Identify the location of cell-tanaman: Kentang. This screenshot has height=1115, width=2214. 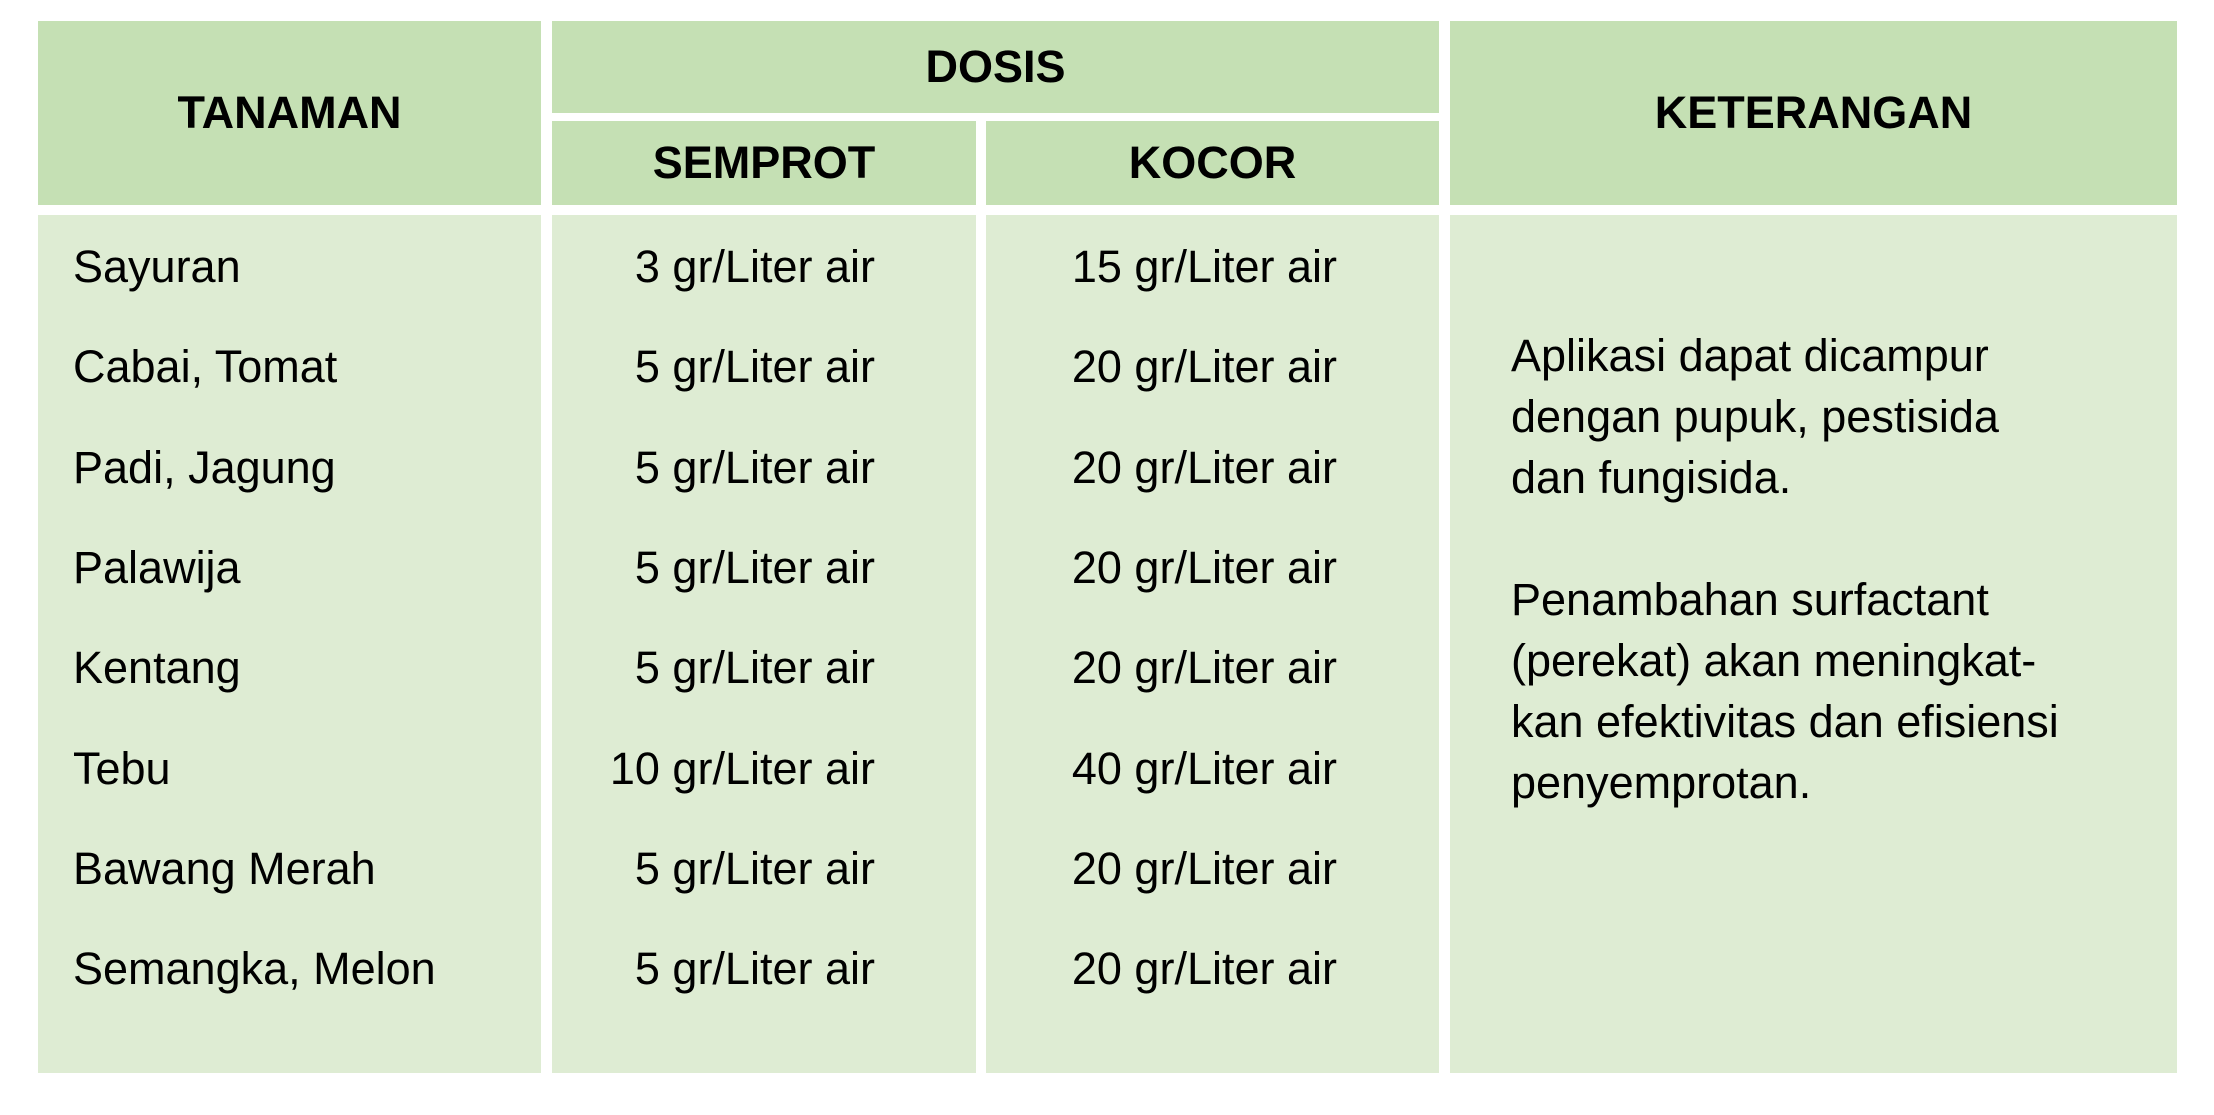
(157, 668).